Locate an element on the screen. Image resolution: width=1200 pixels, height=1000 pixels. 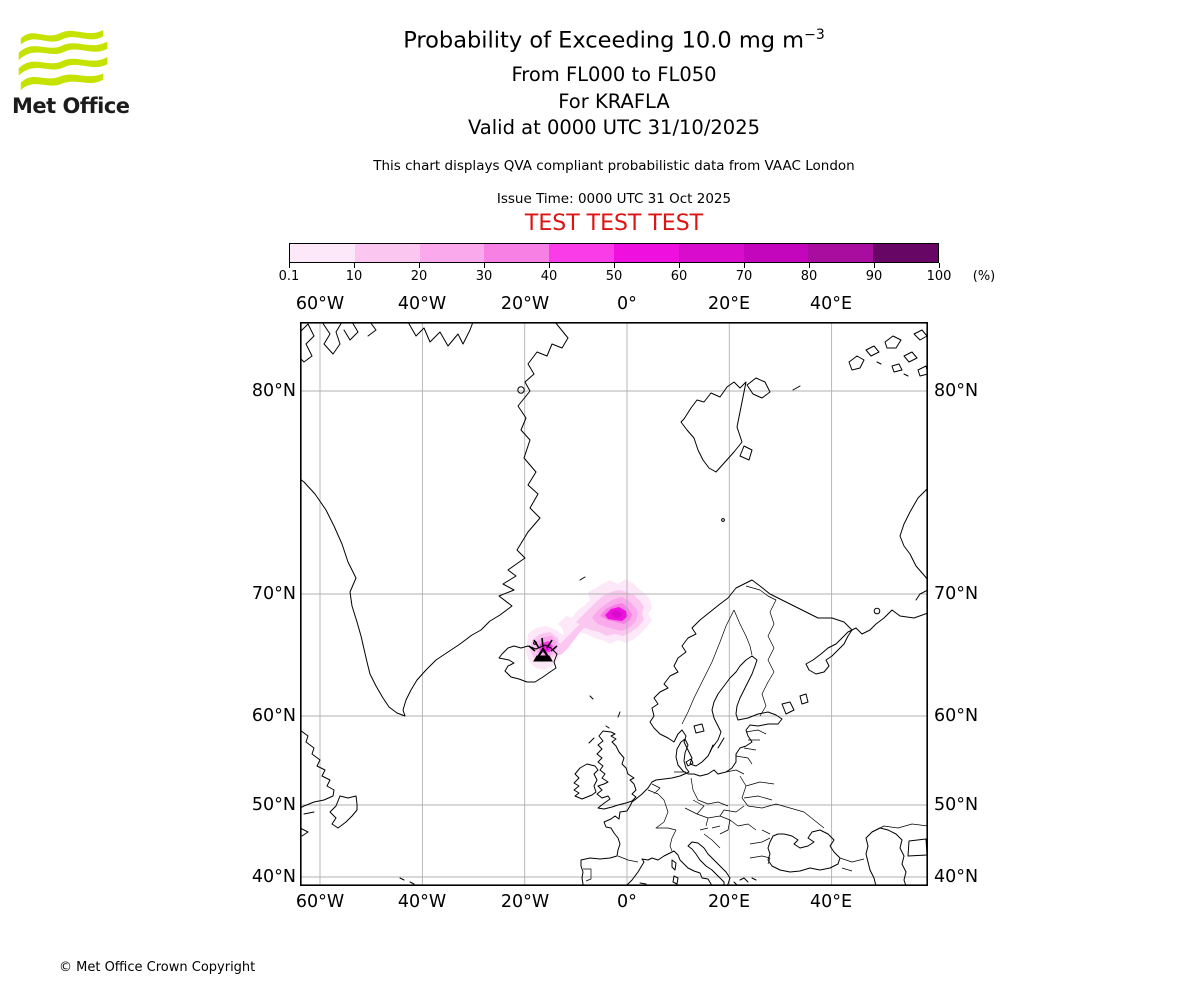
colorbar-tick: 40 is located at coordinates (549, 273).